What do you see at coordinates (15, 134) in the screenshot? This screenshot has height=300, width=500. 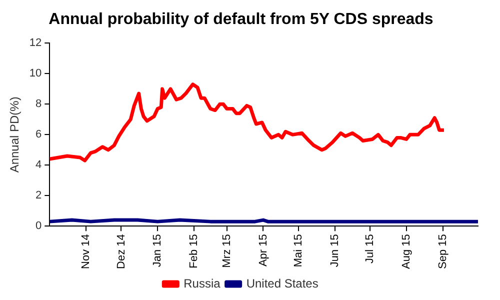 I see `y-axis-title: Annual PD(%)` at bounding box center [15, 134].